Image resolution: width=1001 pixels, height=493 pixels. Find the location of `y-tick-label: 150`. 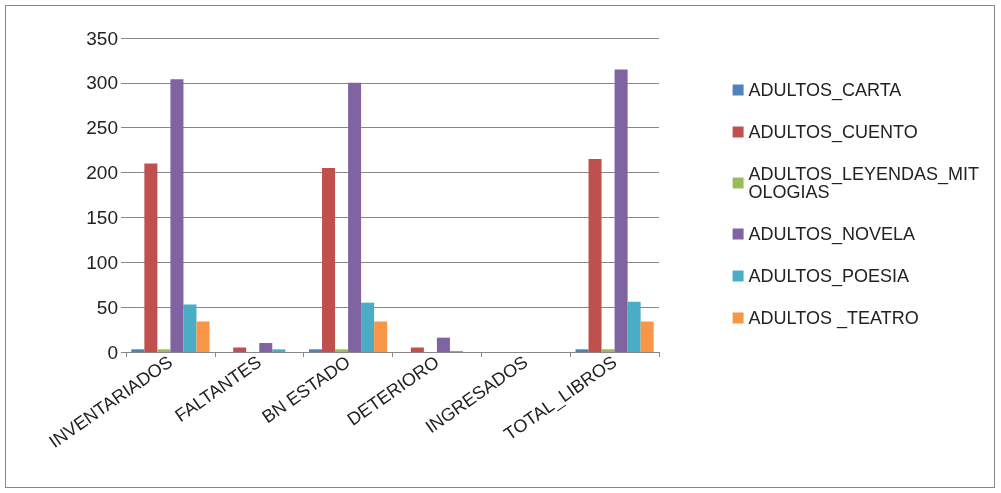

y-tick-label: 150 is located at coordinates (102, 217).